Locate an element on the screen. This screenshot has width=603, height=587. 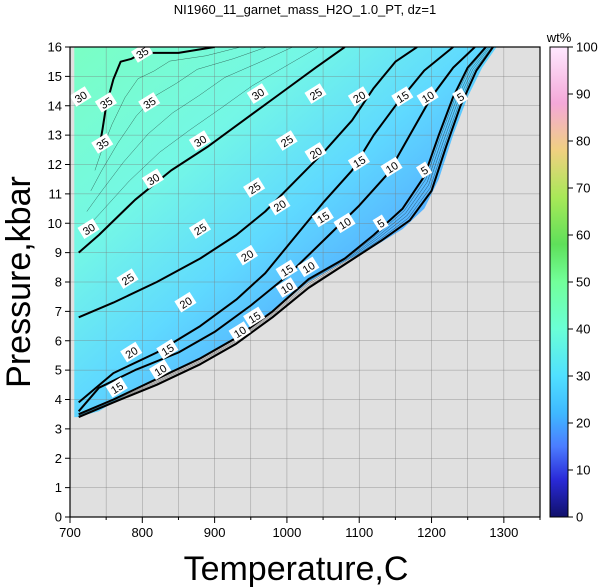
x-axis-ticks: 700 800 900 1000 1100 1200 1300 is located at coordinates (300, 528).